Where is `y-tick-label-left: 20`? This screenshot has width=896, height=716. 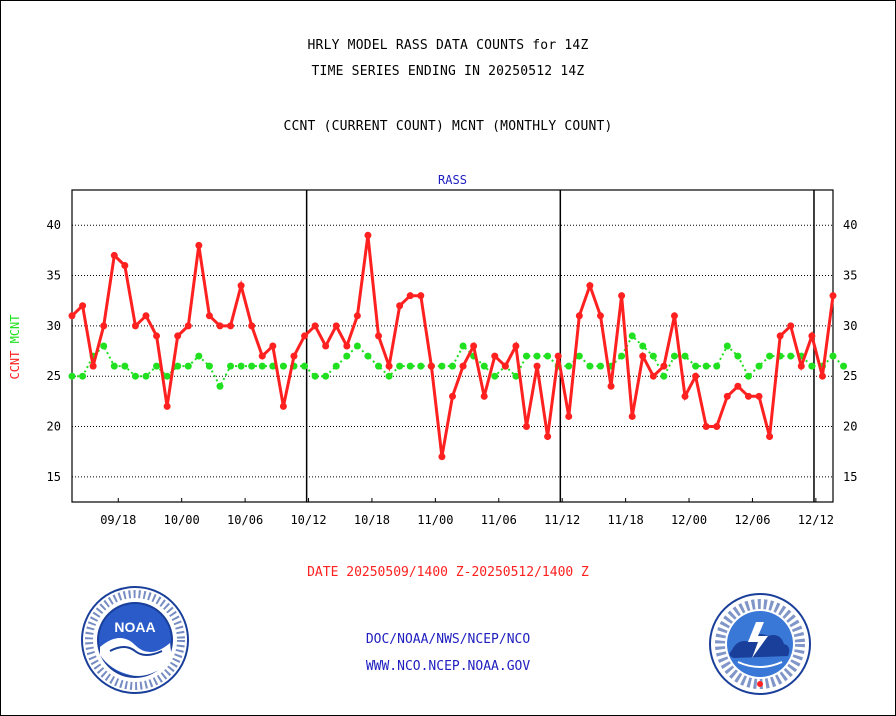 y-tick-label-left: 20 is located at coordinates (54, 427).